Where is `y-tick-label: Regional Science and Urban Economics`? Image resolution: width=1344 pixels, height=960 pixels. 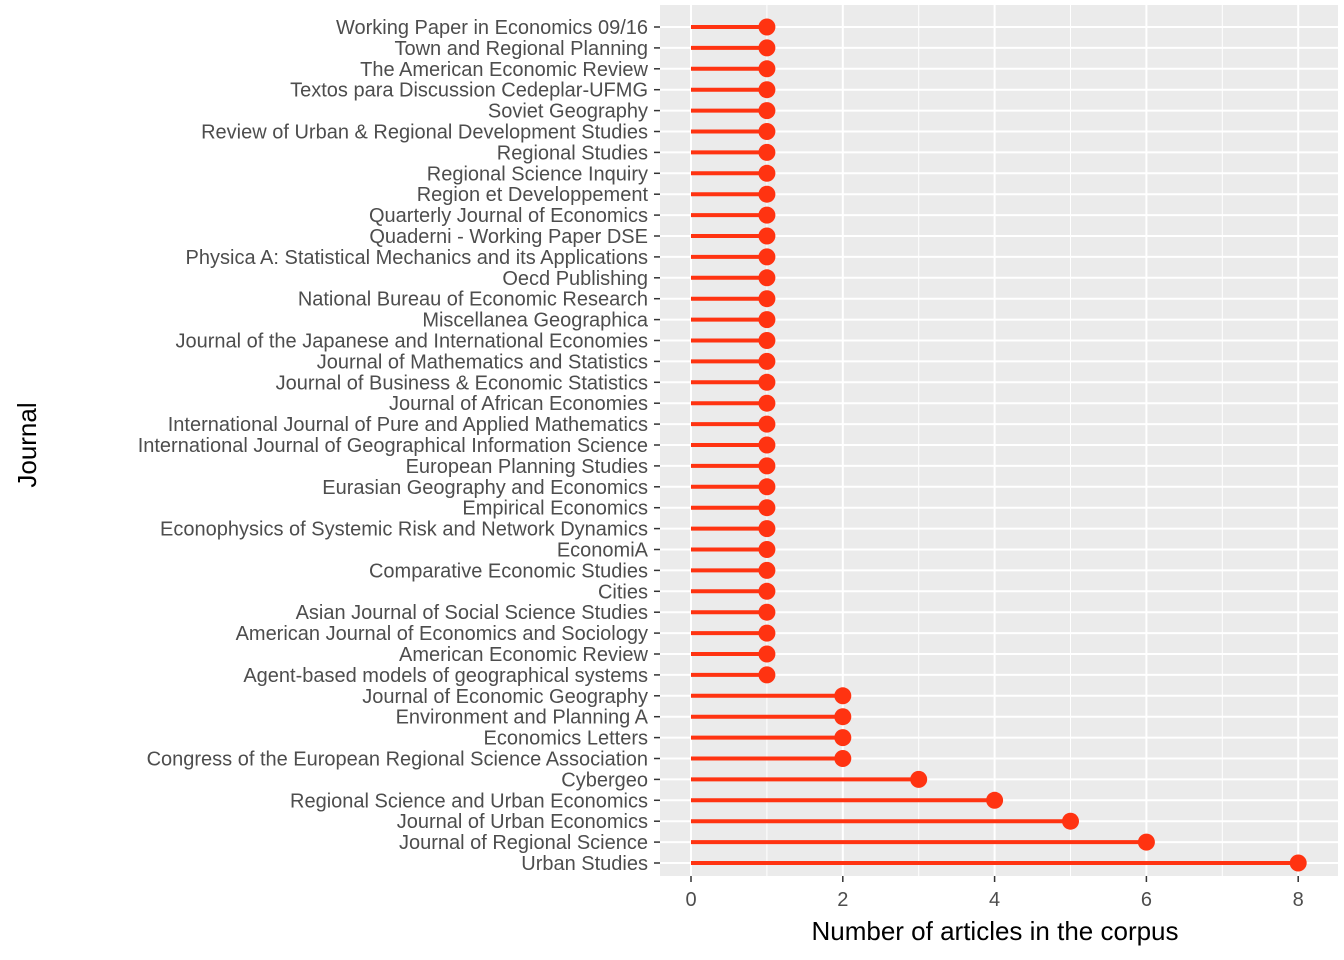 y-tick-label: Regional Science and Urban Economics is located at coordinates (469, 801).